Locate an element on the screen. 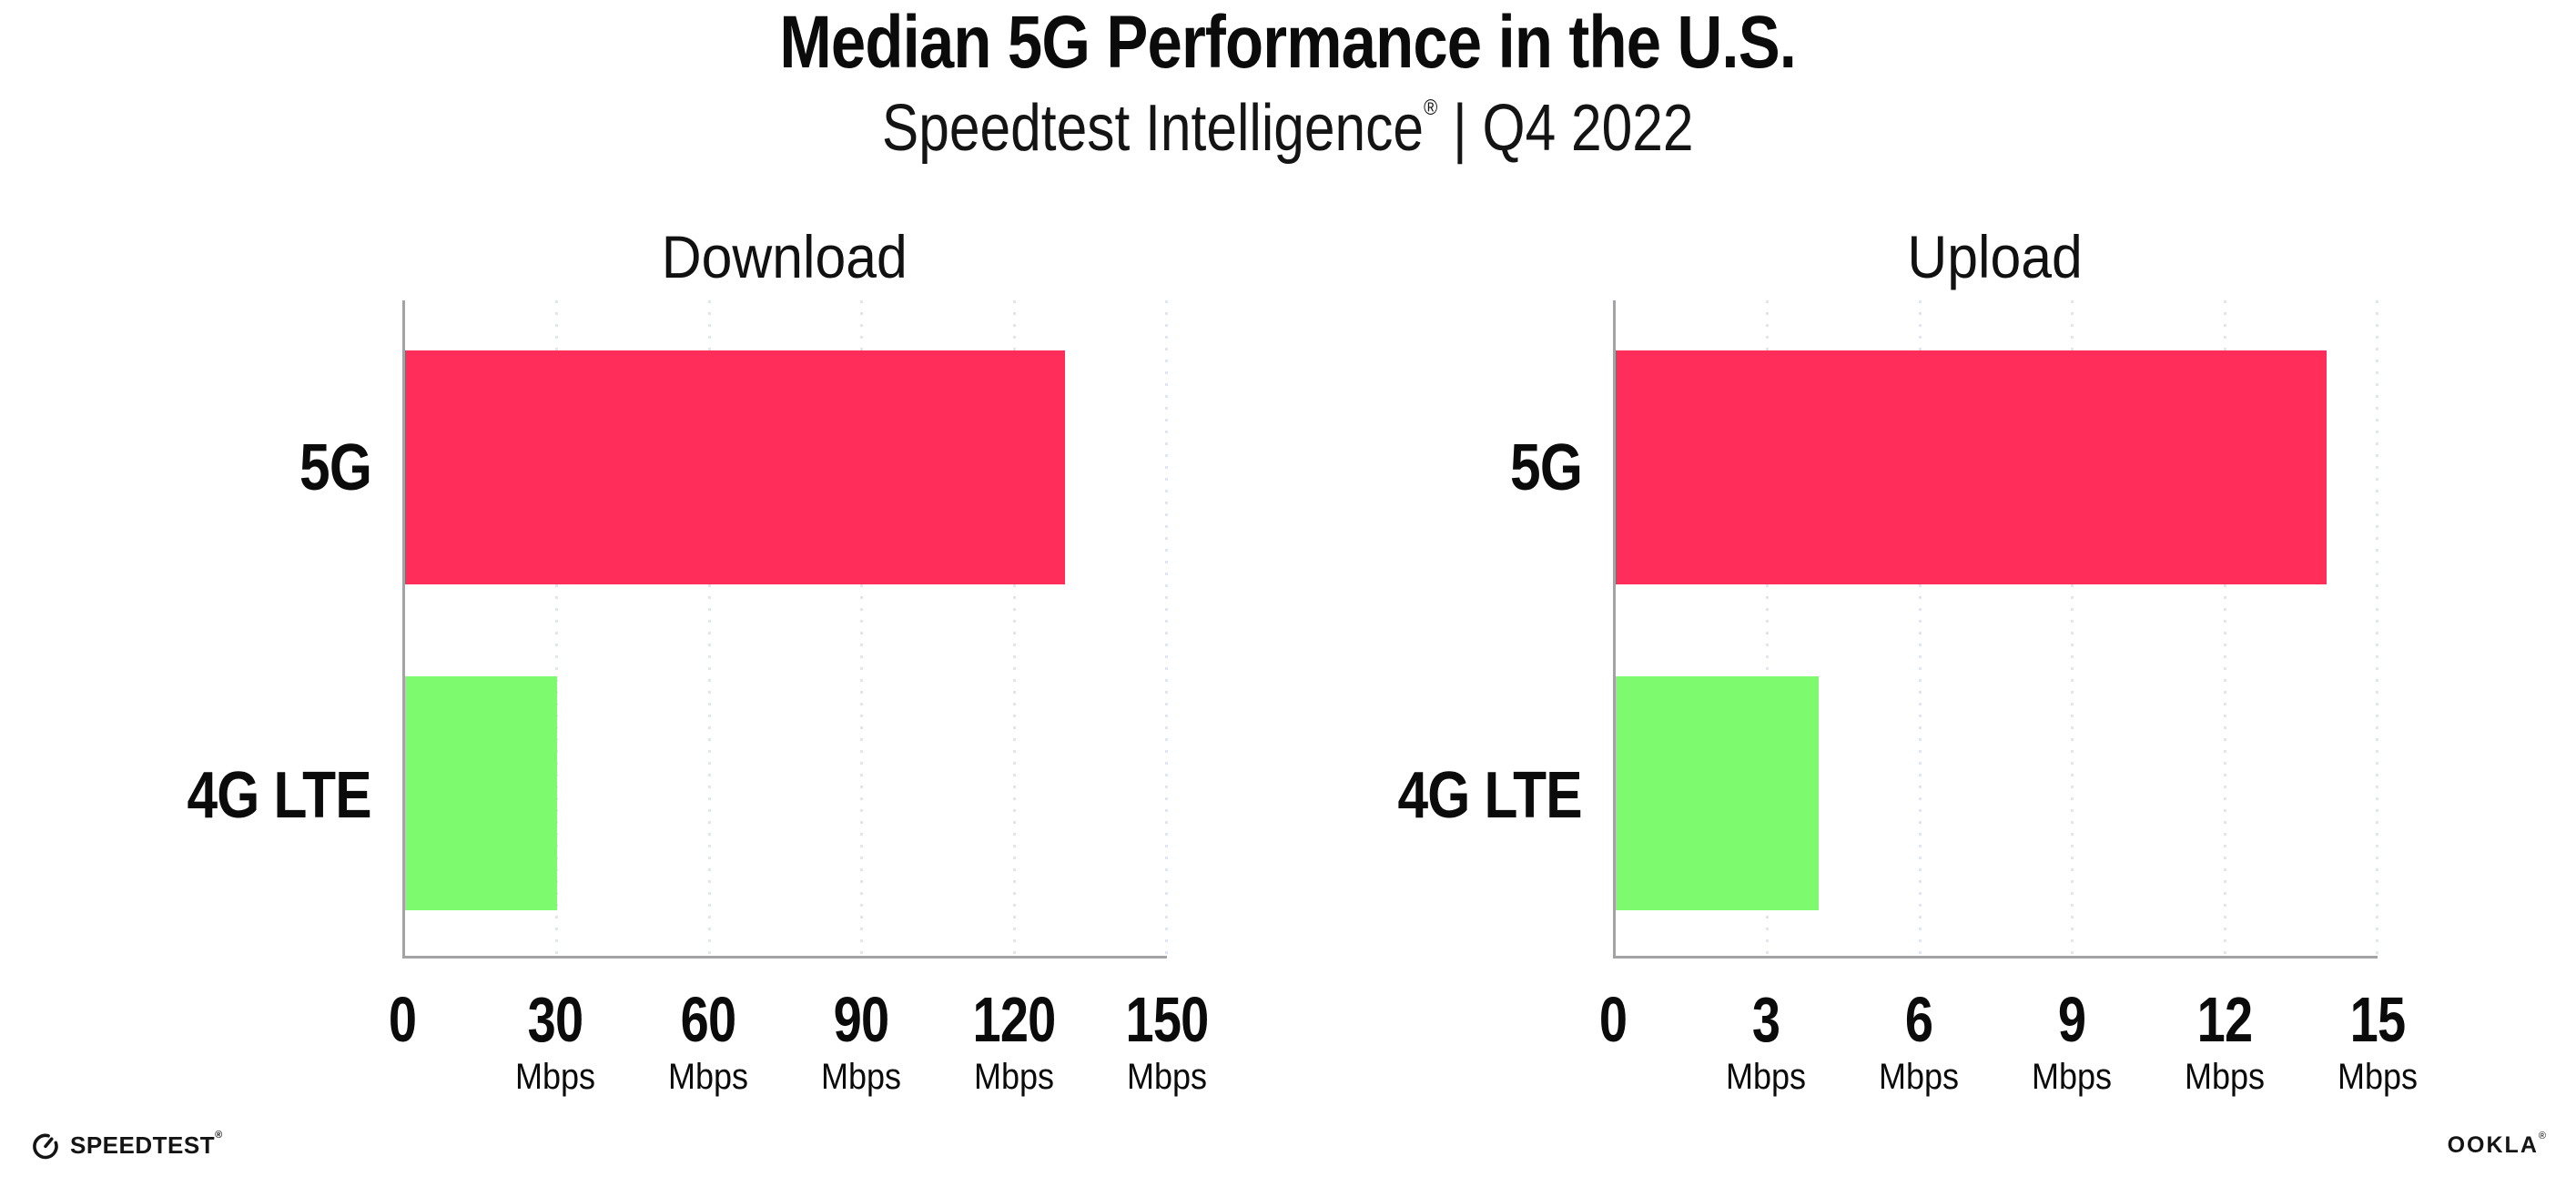 This screenshot has width=2576, height=1197. x-tick: 9 Mbps is located at coordinates (2071, 1027).